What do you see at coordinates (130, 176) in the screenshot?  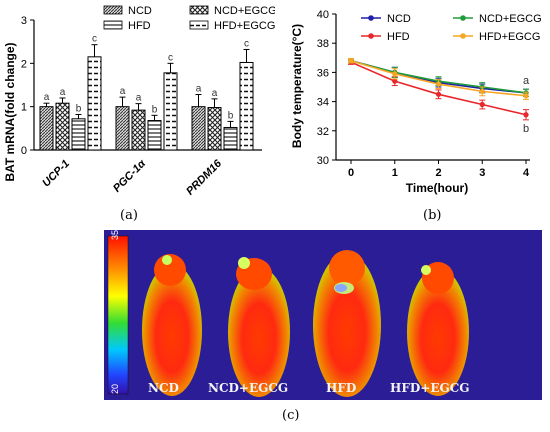 I see `x-tick-label: PGC-1α` at bounding box center [130, 176].